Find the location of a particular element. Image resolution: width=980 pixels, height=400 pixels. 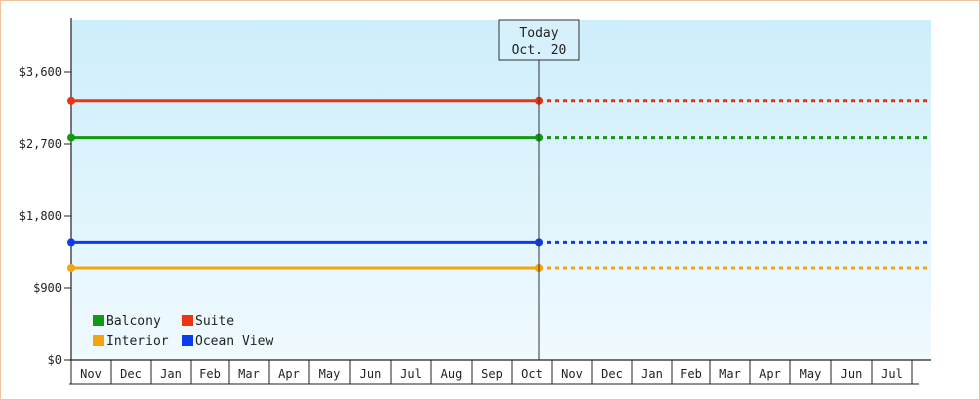

y-axis: $0 $900 $1,800 $2,700 $3,600 is located at coordinates (45, 192).